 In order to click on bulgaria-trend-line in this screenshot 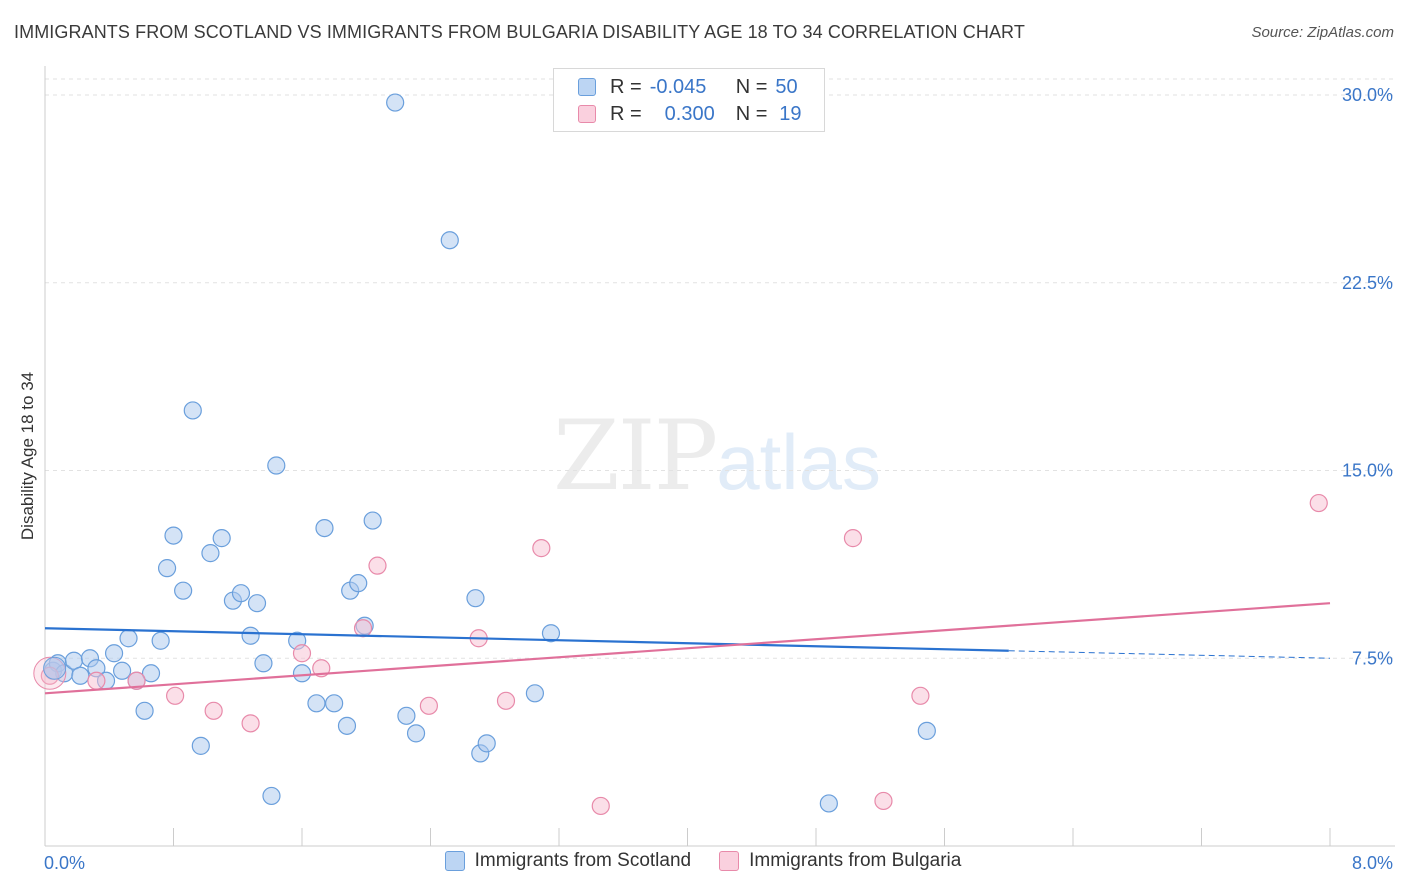, I will do `click(687, 648)`.